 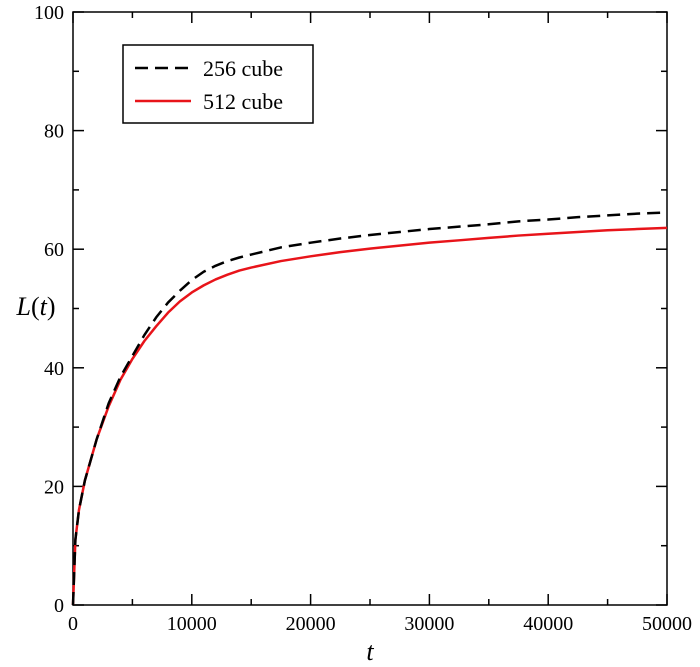 I want to click on y-axis-label: L(t), so click(x=35, y=306).